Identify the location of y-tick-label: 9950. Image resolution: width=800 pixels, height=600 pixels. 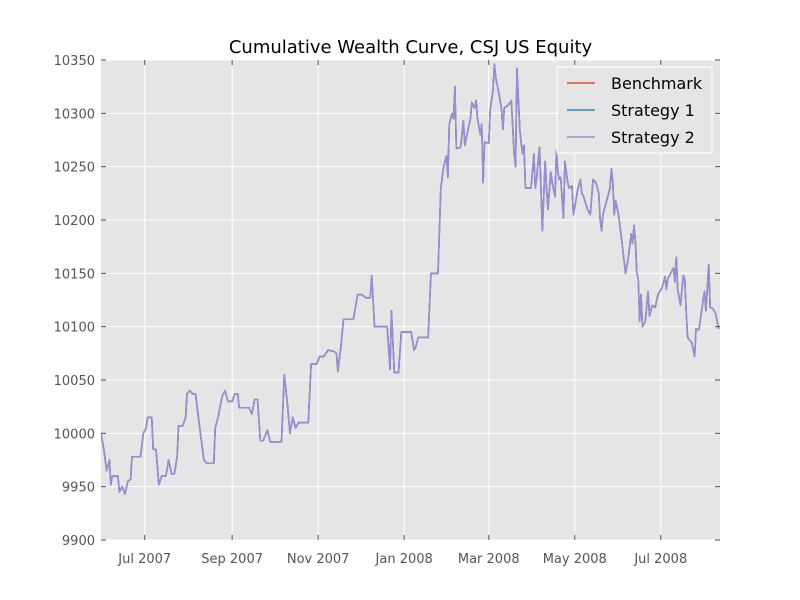
(78, 488).